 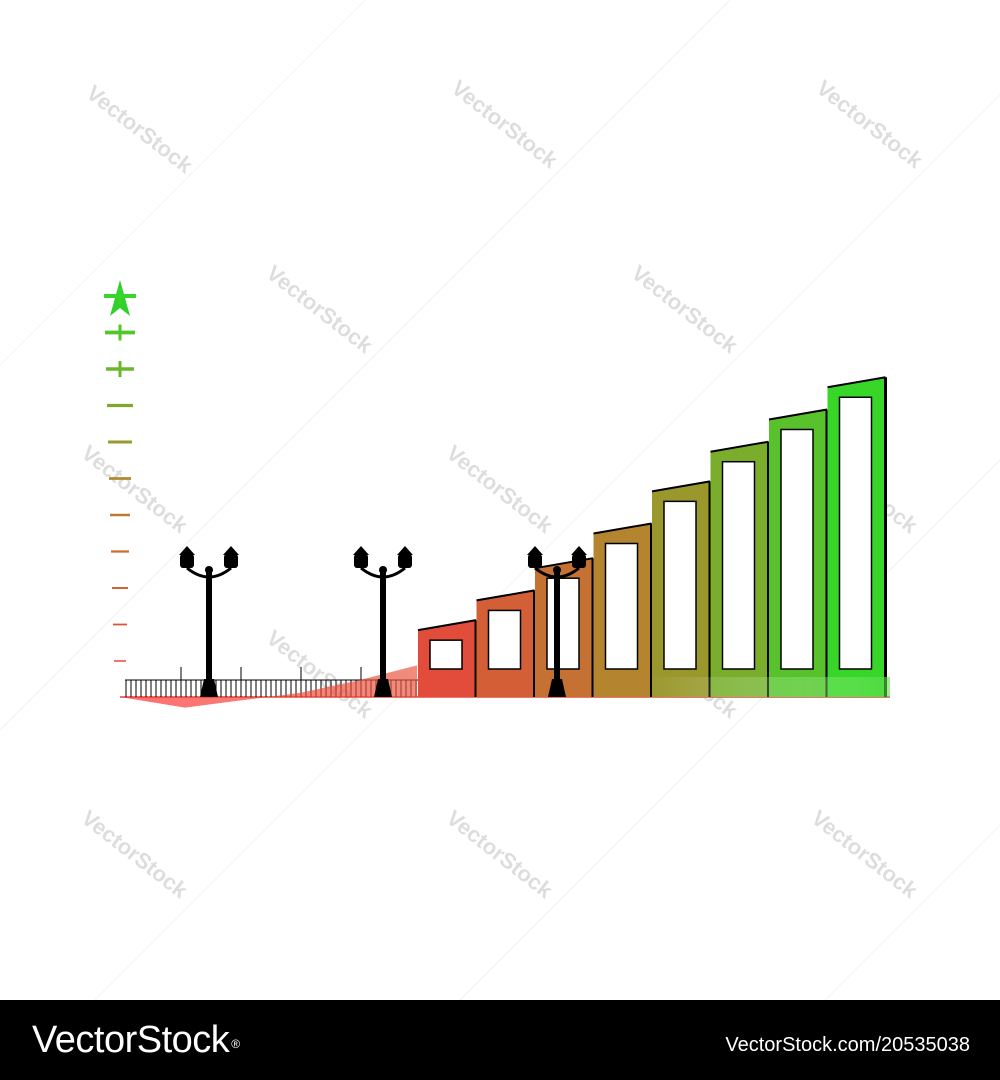 I want to click on brand-name: VectorStock, so click(x=131, y=1040).